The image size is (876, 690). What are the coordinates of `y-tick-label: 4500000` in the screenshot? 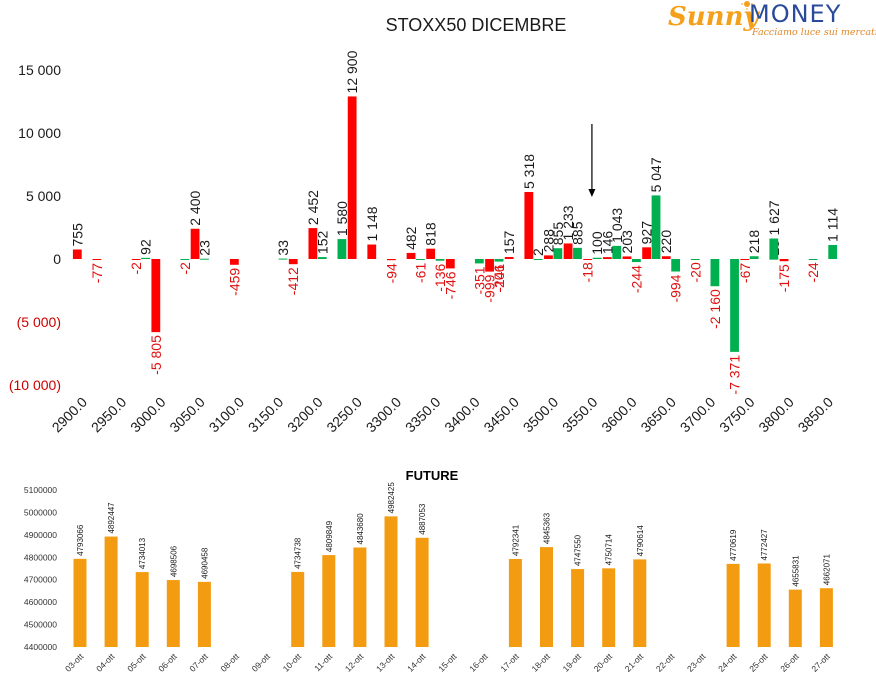 It's located at (40, 625).